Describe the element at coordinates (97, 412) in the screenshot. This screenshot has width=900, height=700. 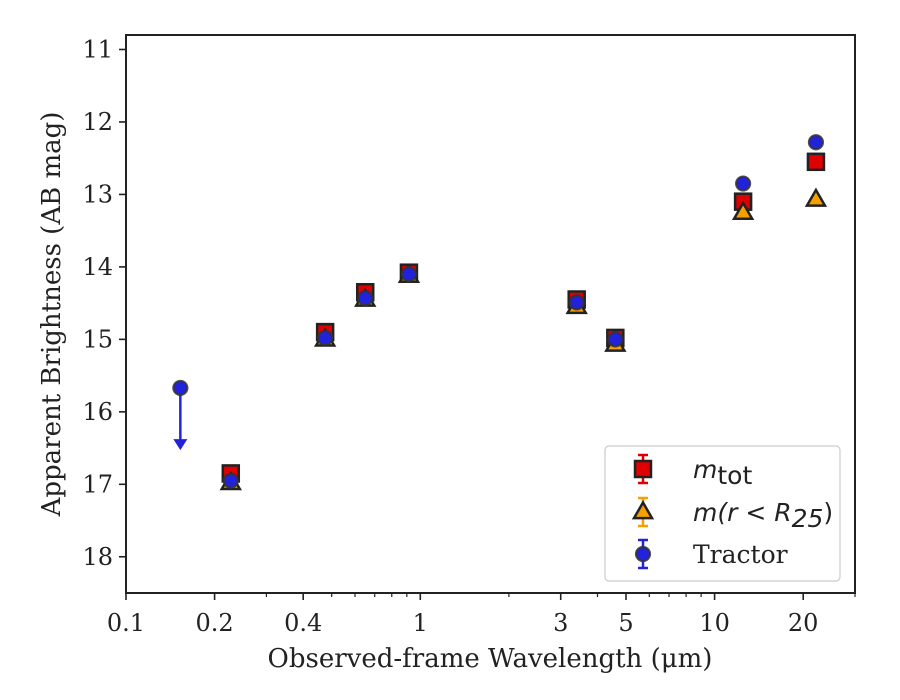
I see `y-tick-label-5: 16` at that location.